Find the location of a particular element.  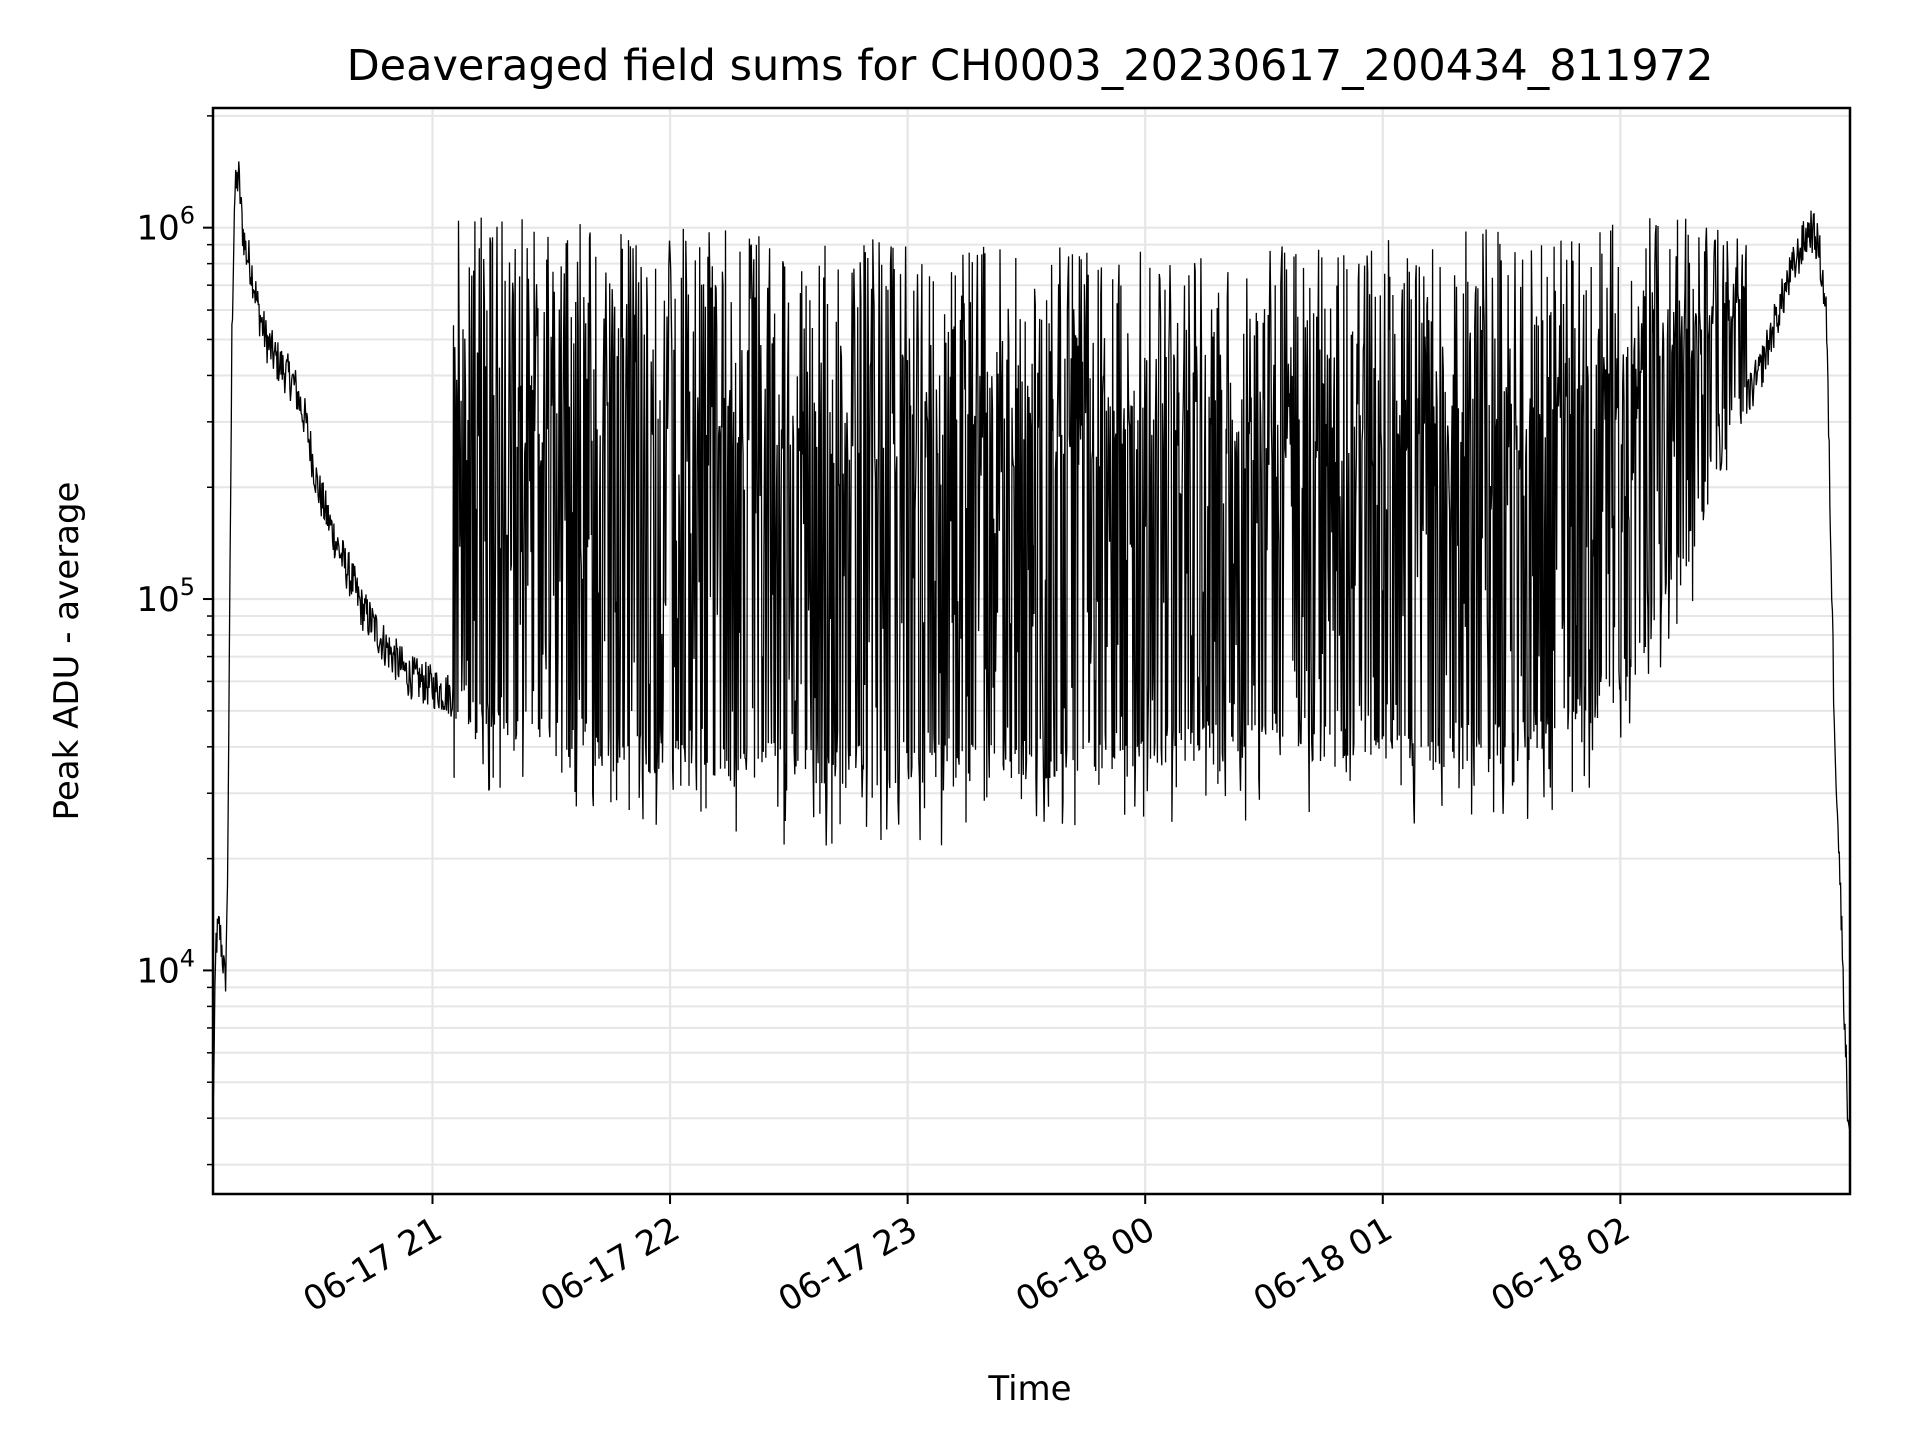

y-tick-label: 10⁶ is located at coordinates (165, 225).